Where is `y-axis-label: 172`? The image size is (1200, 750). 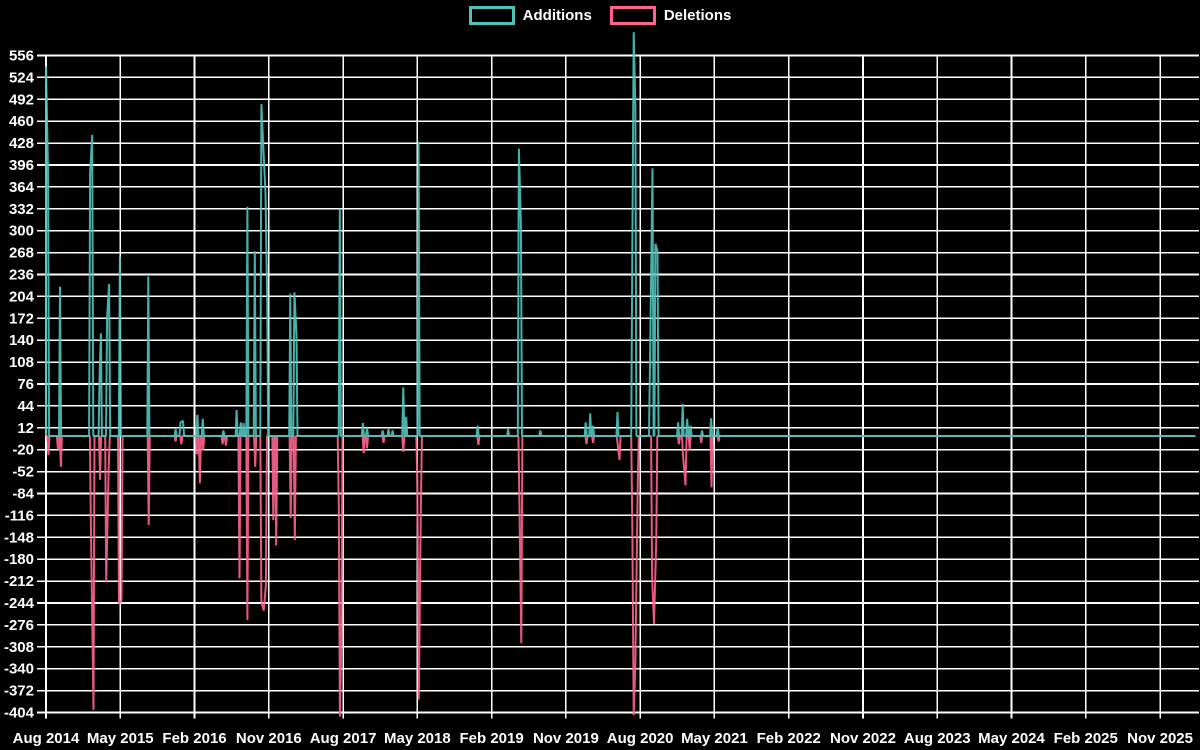
y-axis-label: 172 is located at coordinates (21, 318).